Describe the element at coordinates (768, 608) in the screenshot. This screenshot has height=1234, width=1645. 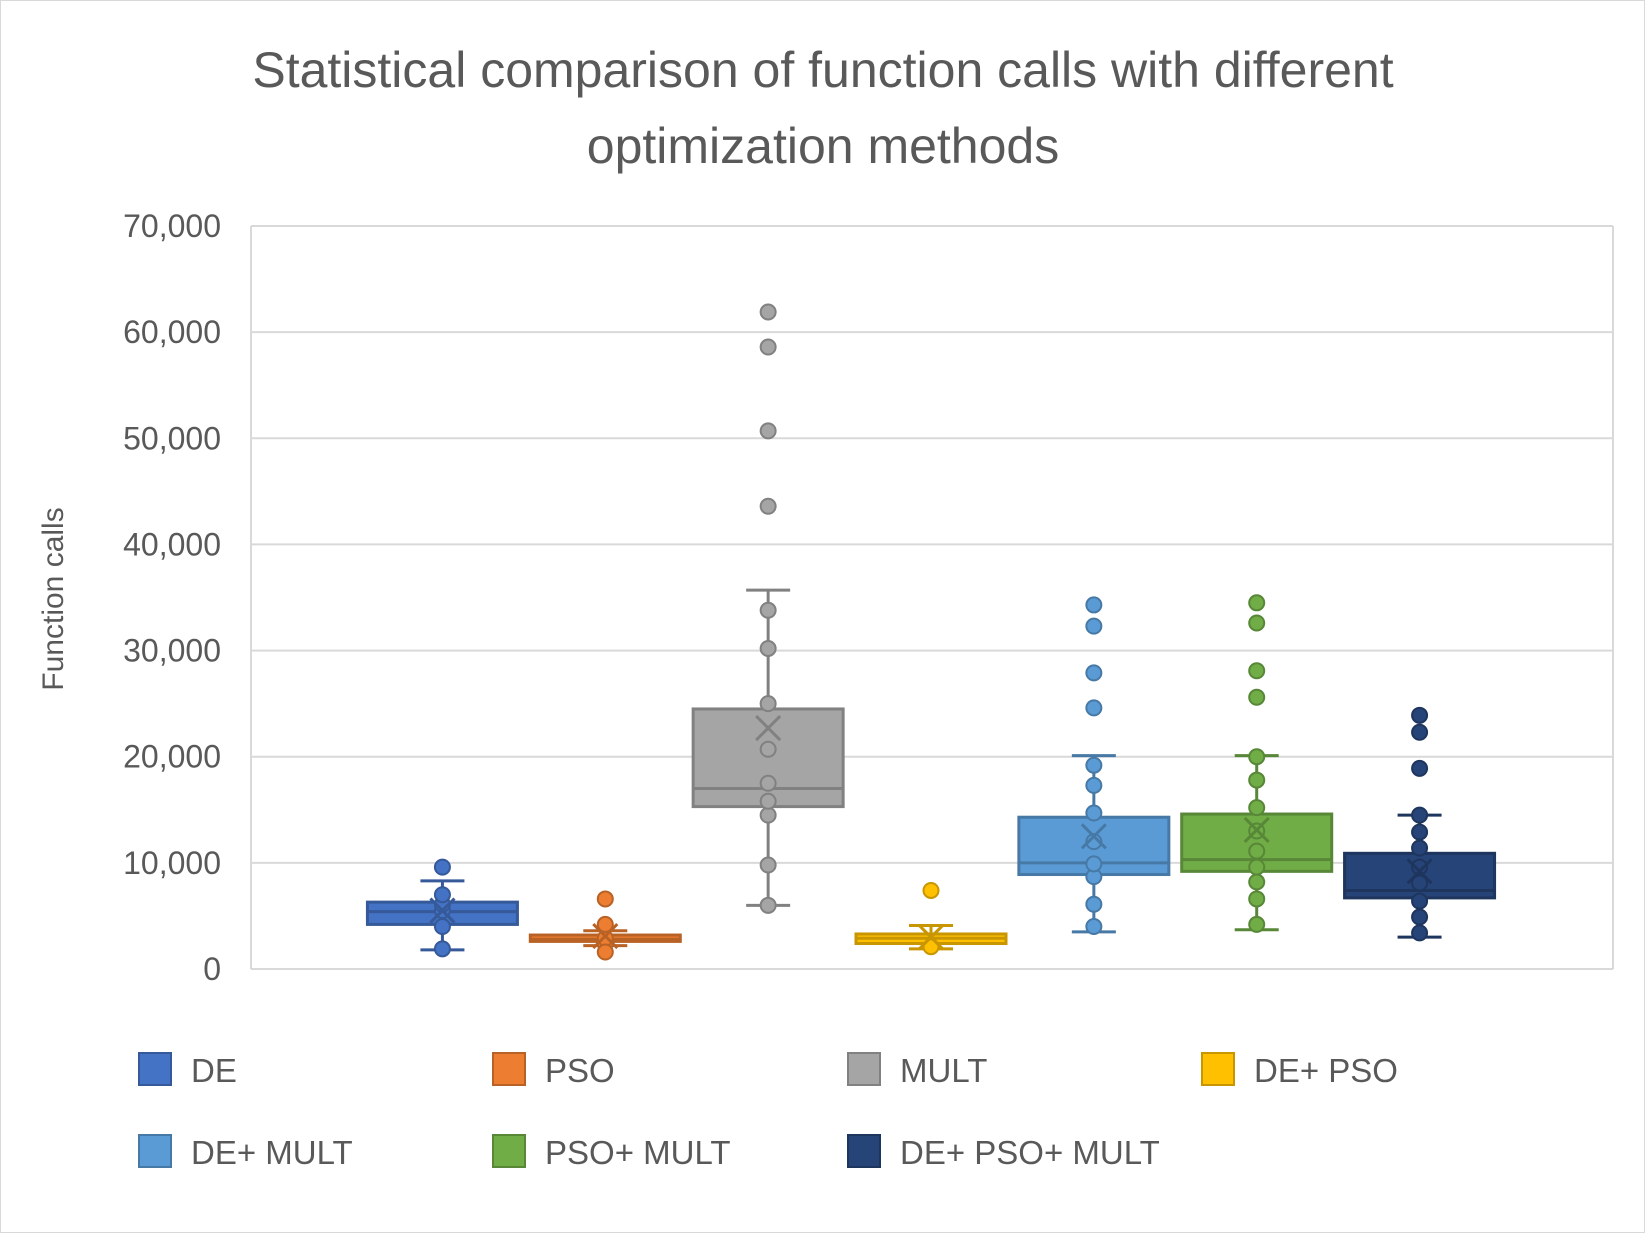
I see `box-series-mult` at that location.